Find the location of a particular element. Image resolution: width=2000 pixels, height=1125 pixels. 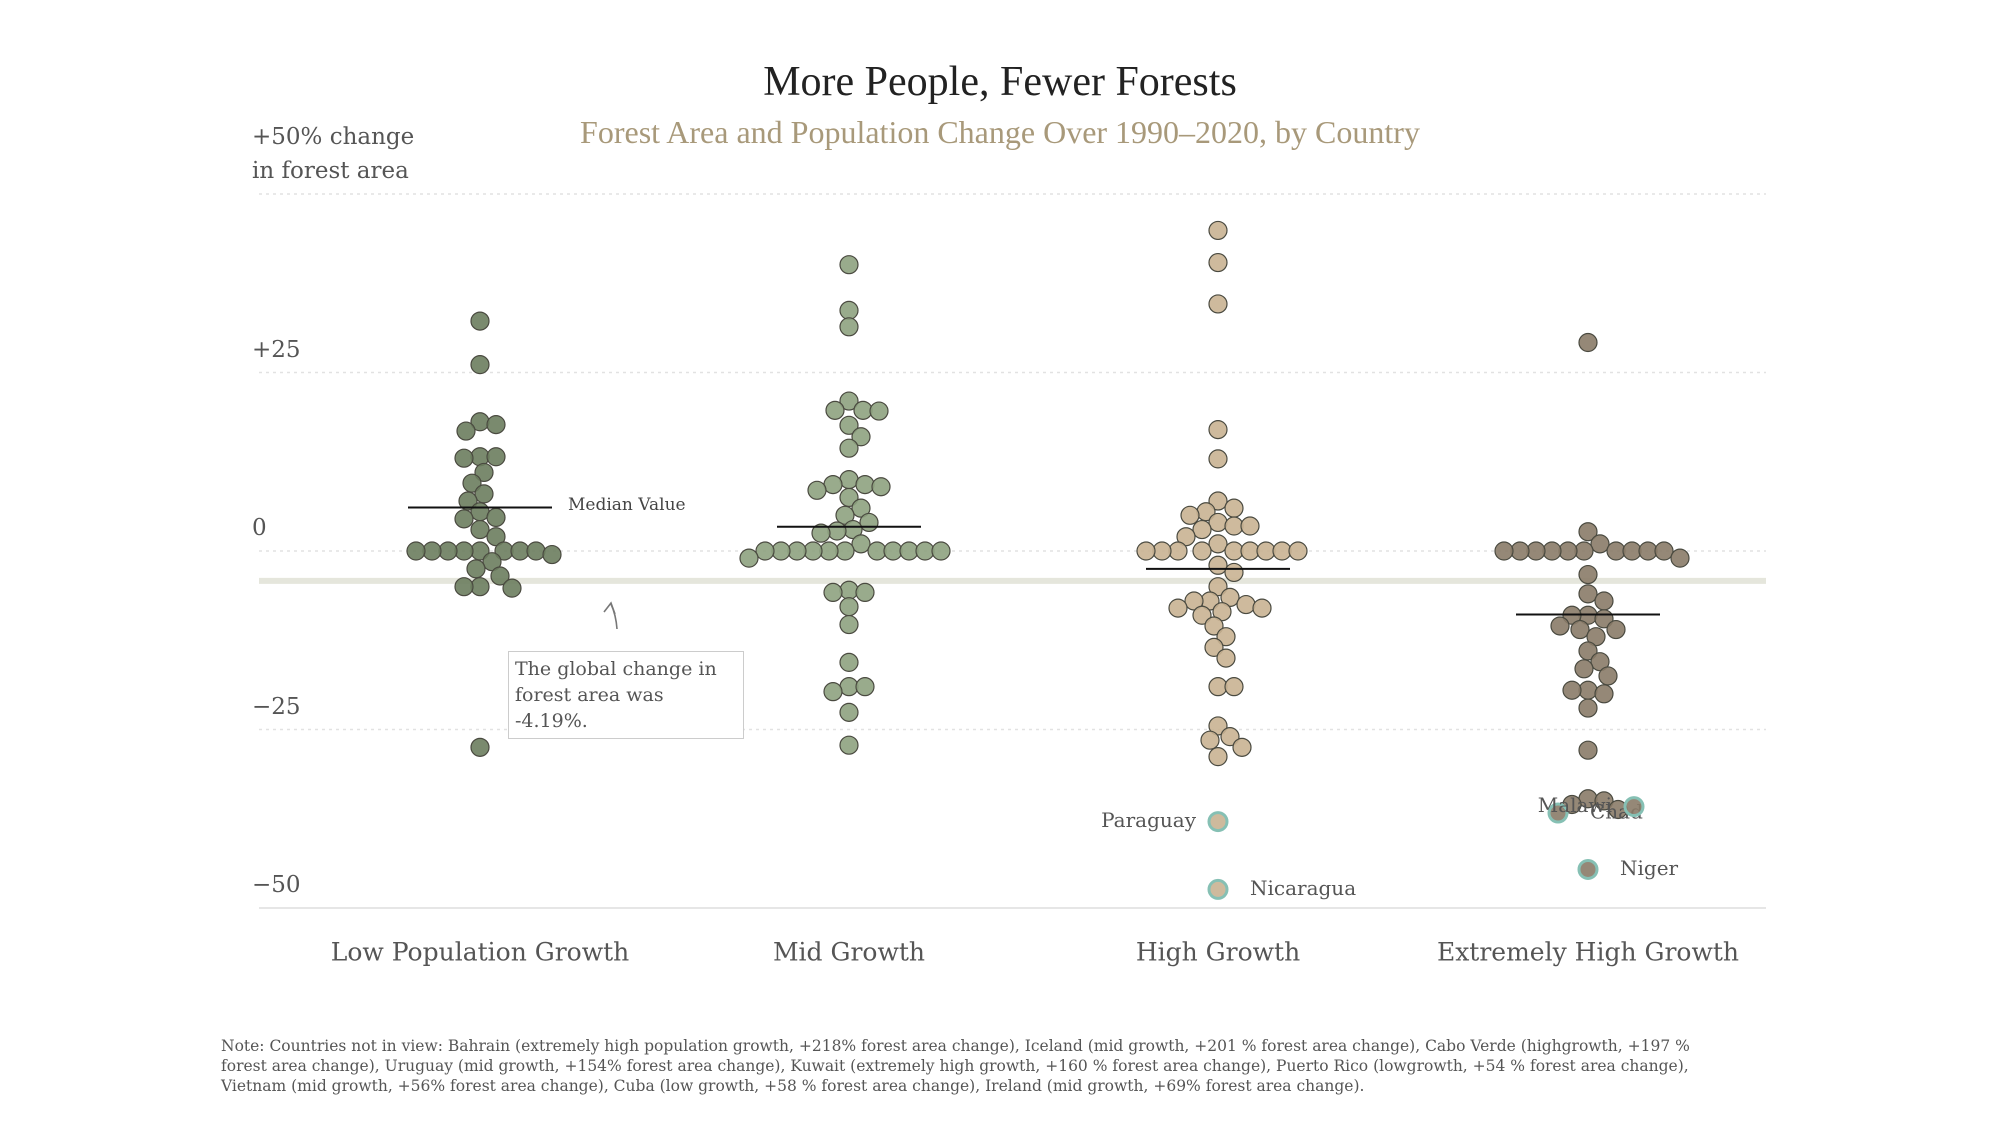

point-label: Niger is located at coordinates (1649, 868).